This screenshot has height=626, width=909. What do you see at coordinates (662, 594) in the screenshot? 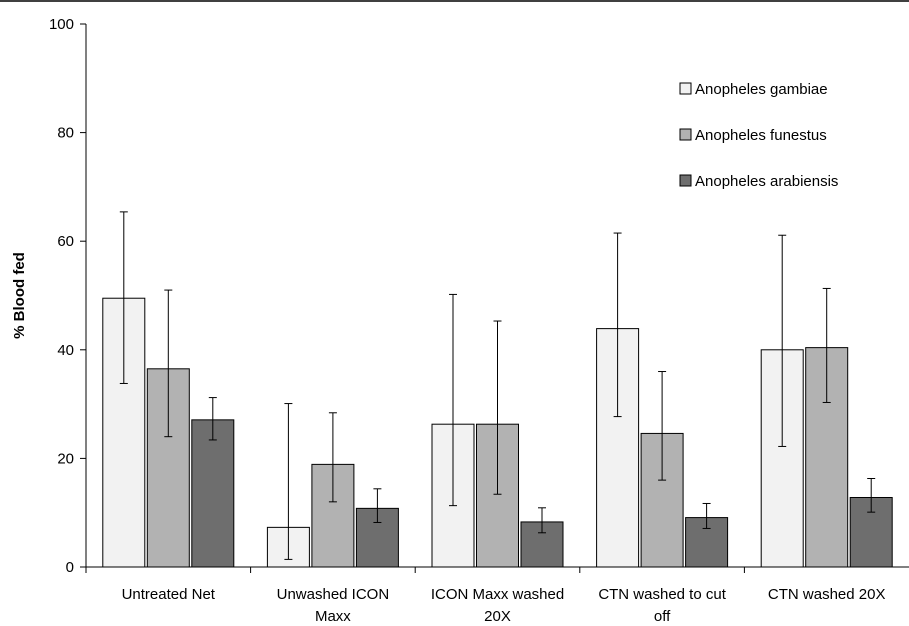
I see `x-category-label-line: CTN washed to cut` at bounding box center [662, 594].